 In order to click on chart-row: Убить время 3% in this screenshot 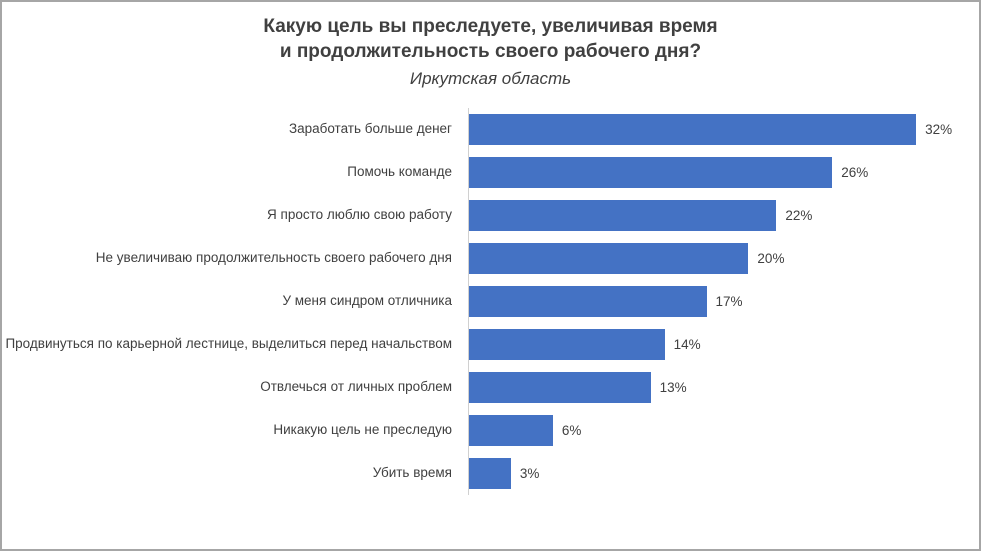, I will do `click(483, 474)`.